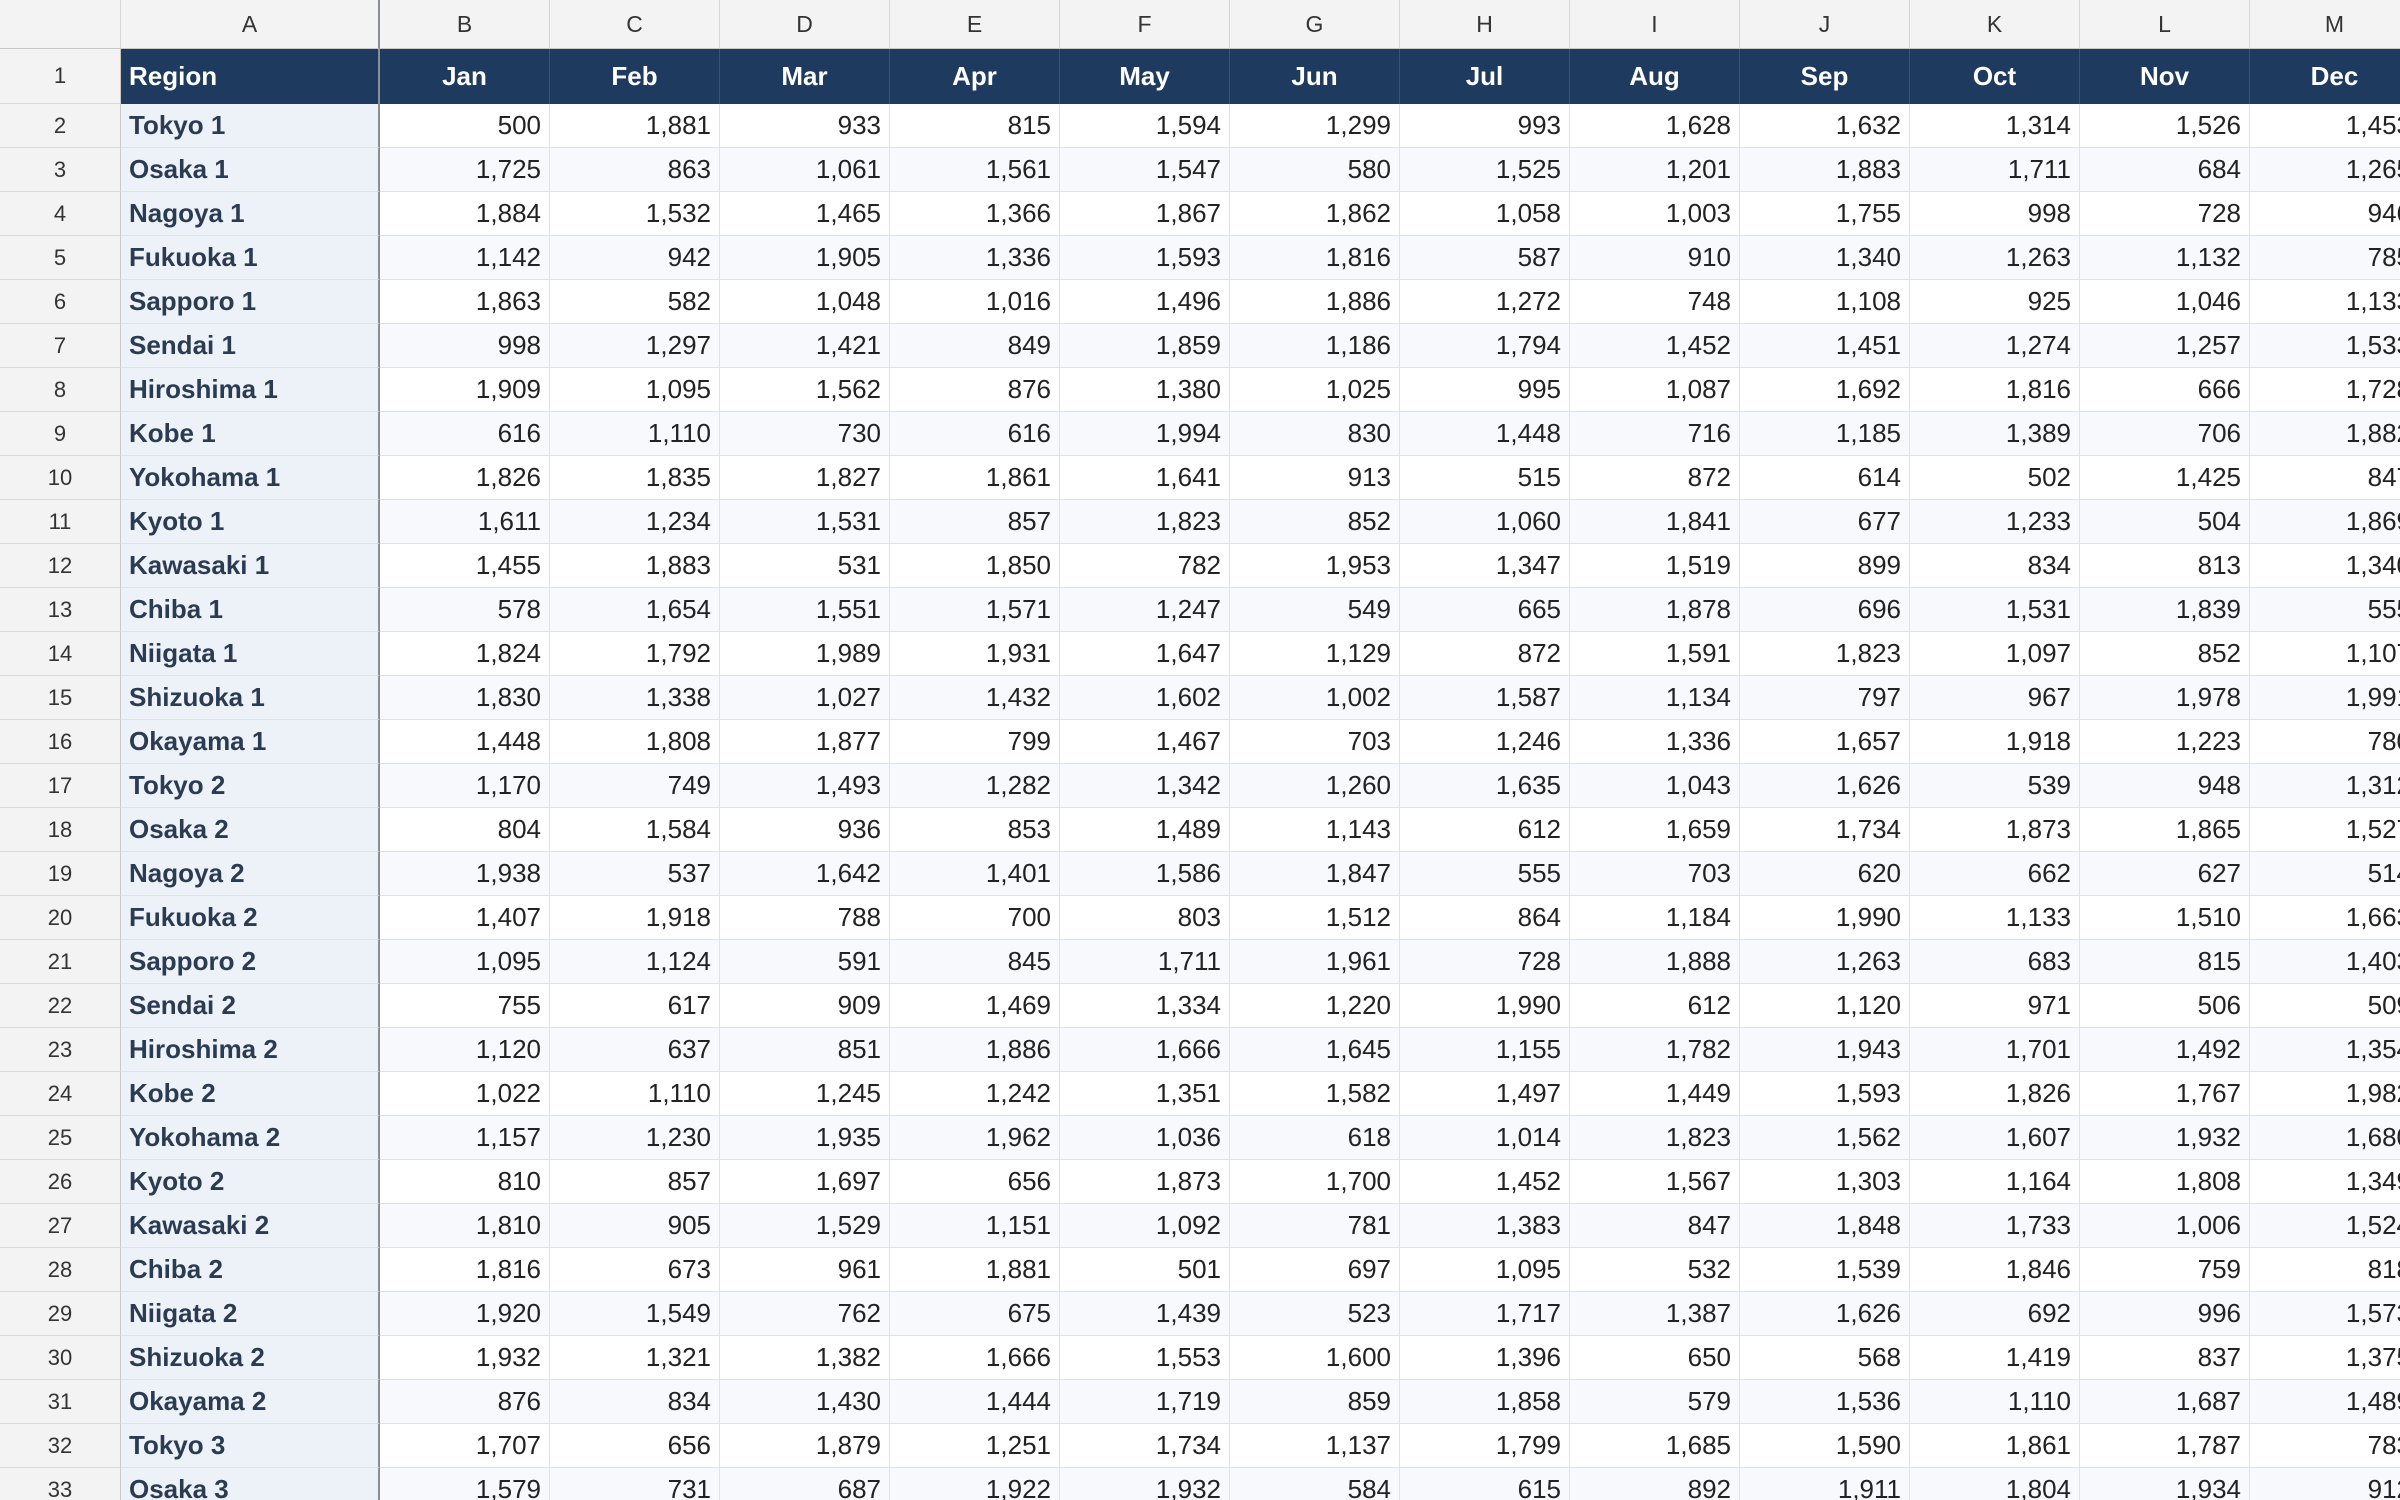 The image size is (2400, 1500). Describe the element at coordinates (2165, 1314) in the screenshot. I see `value-cell: 996` at that location.